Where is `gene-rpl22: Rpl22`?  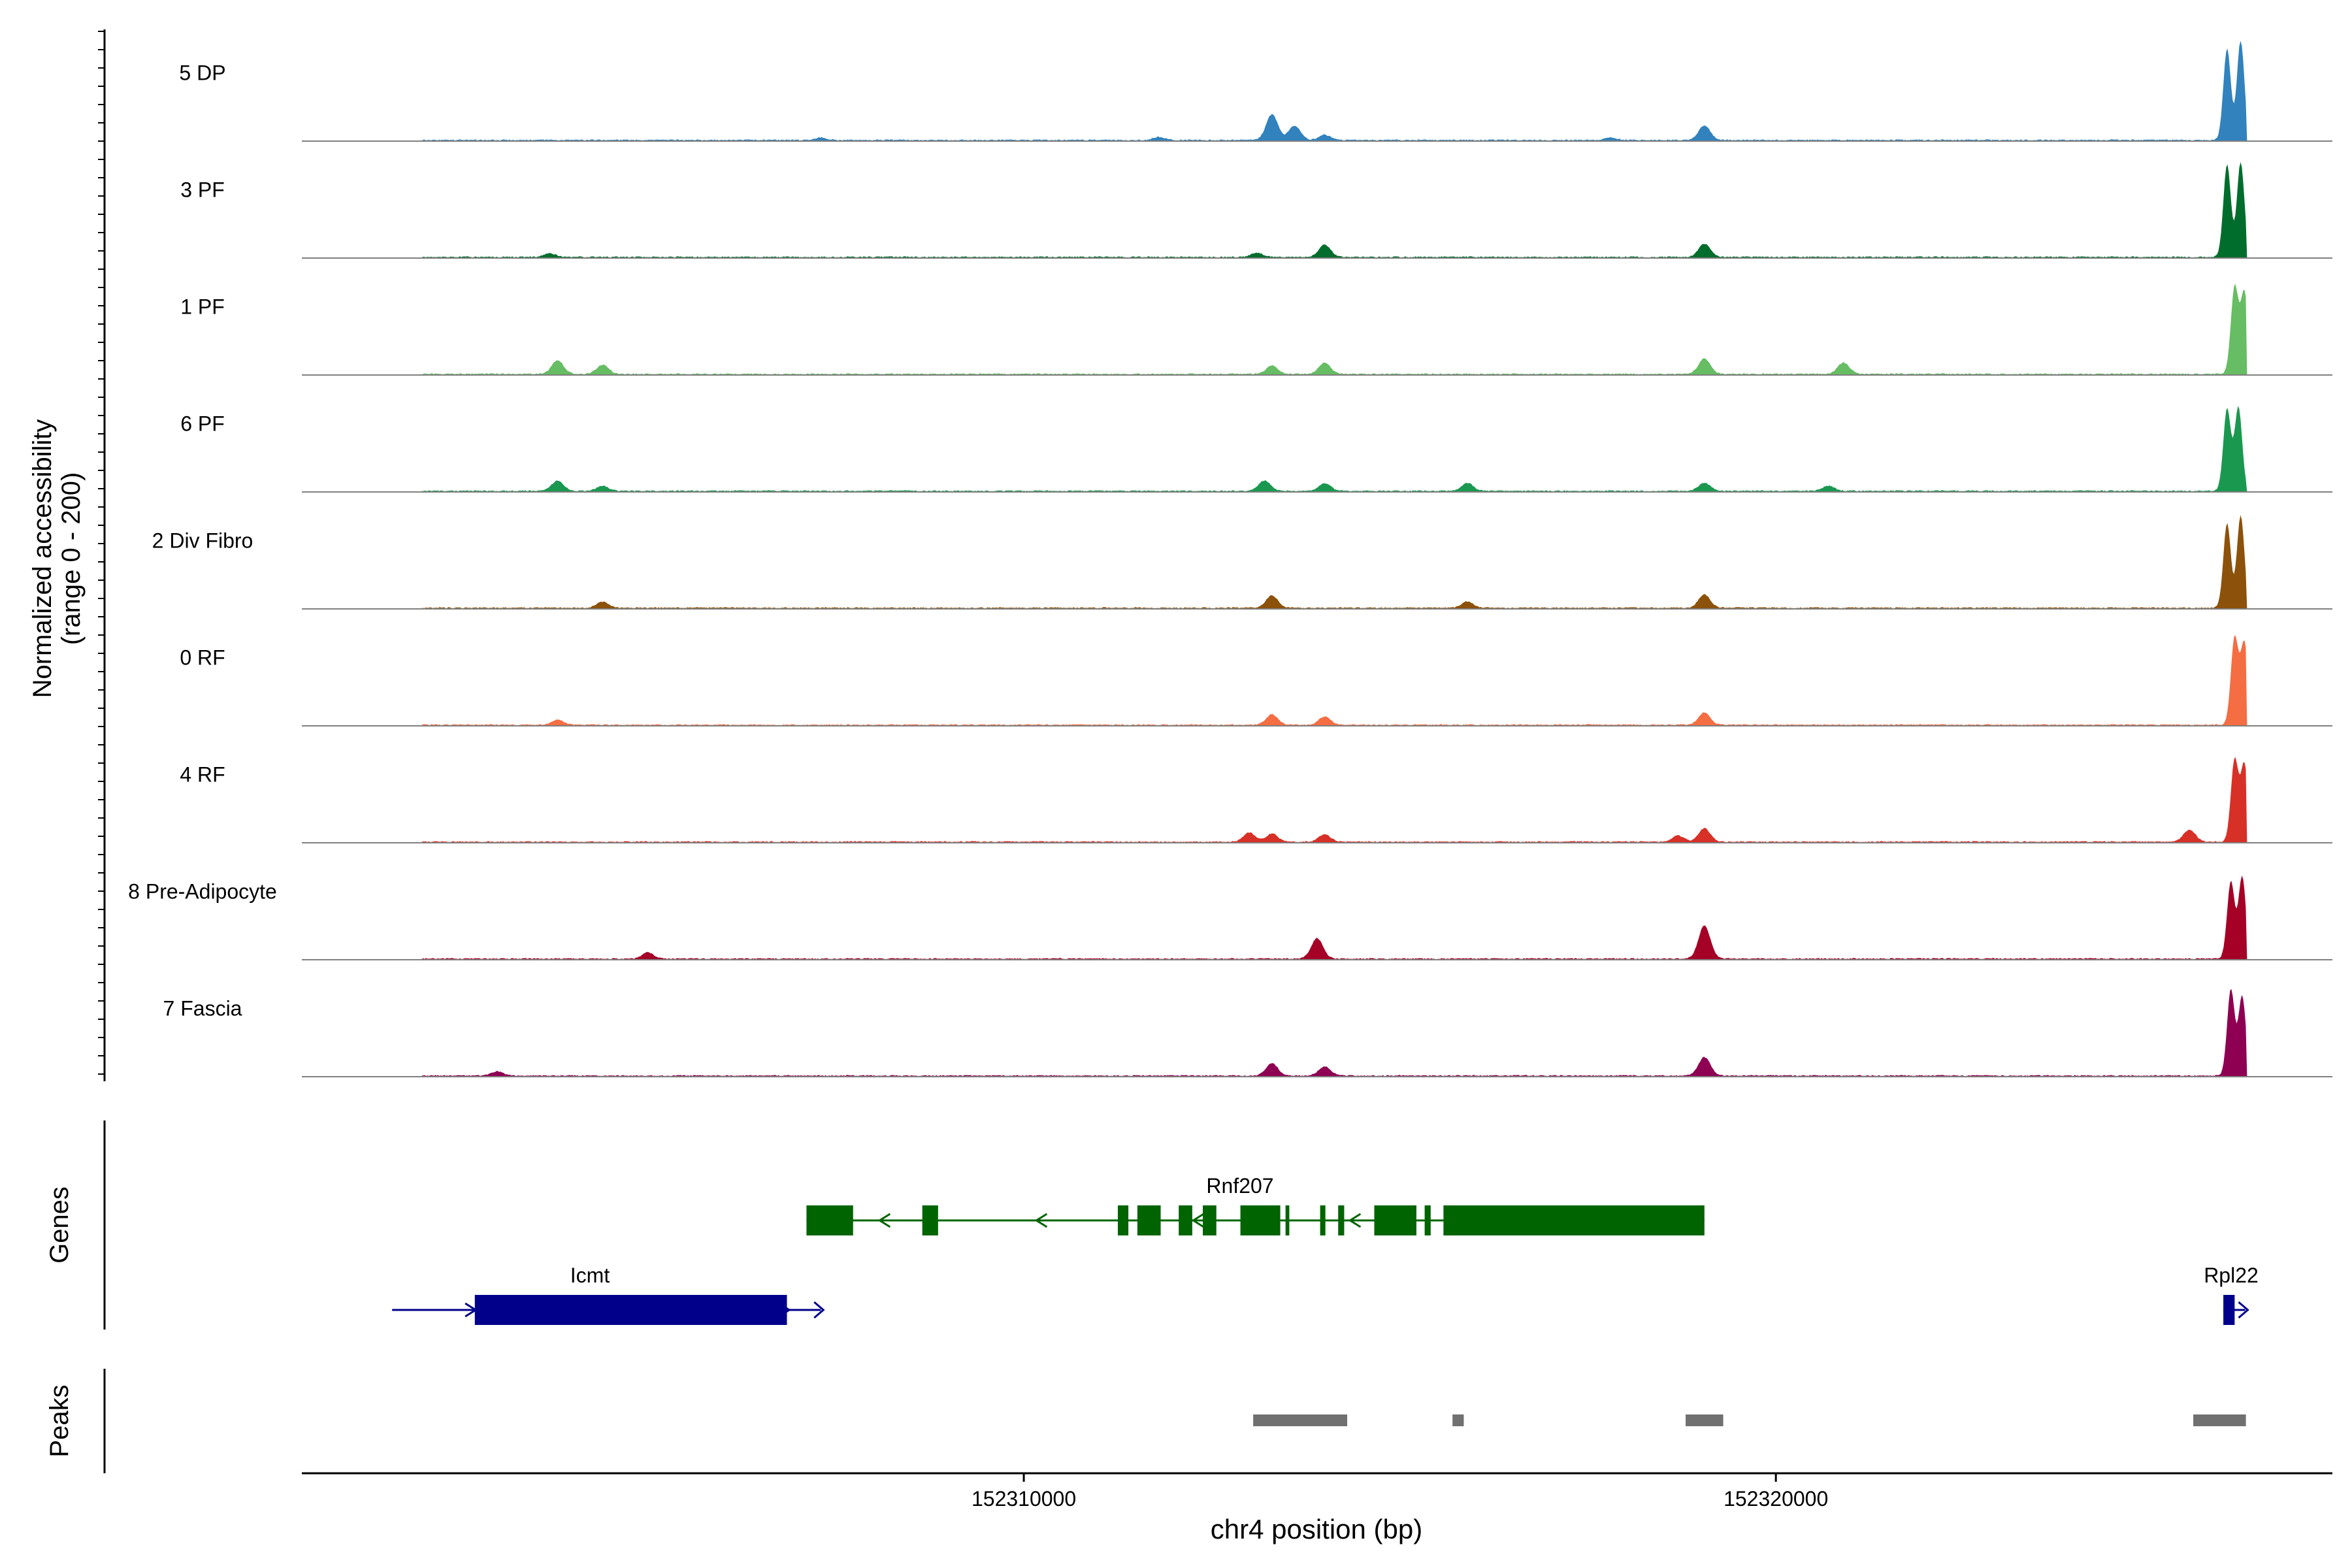 gene-rpl22: Rpl22 is located at coordinates (2231, 1294).